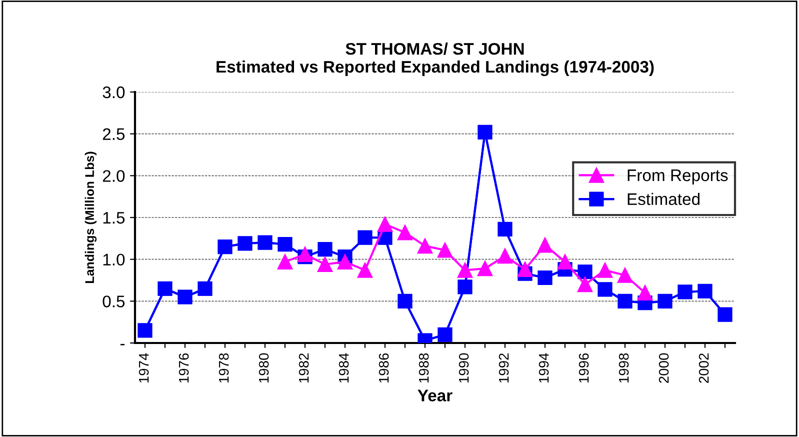 This screenshot has width=799, height=437. Describe the element at coordinates (114, 218) in the screenshot. I see `y-tick-label: 1.5` at that location.